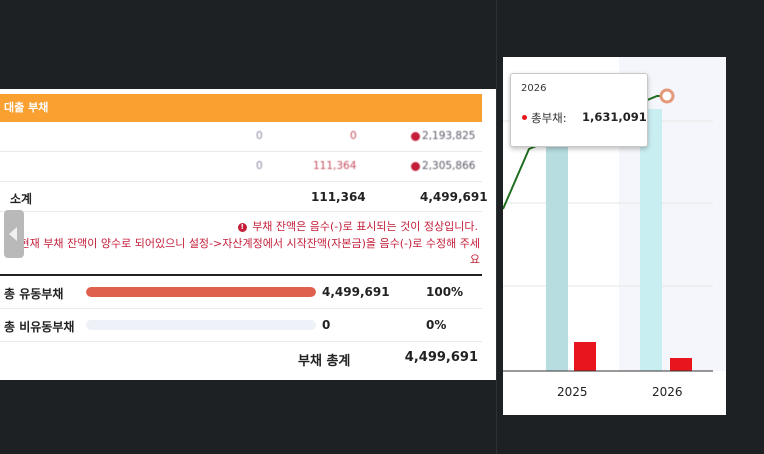  What do you see at coordinates (496, 227) in the screenshot?
I see `panel-divider` at bounding box center [496, 227].